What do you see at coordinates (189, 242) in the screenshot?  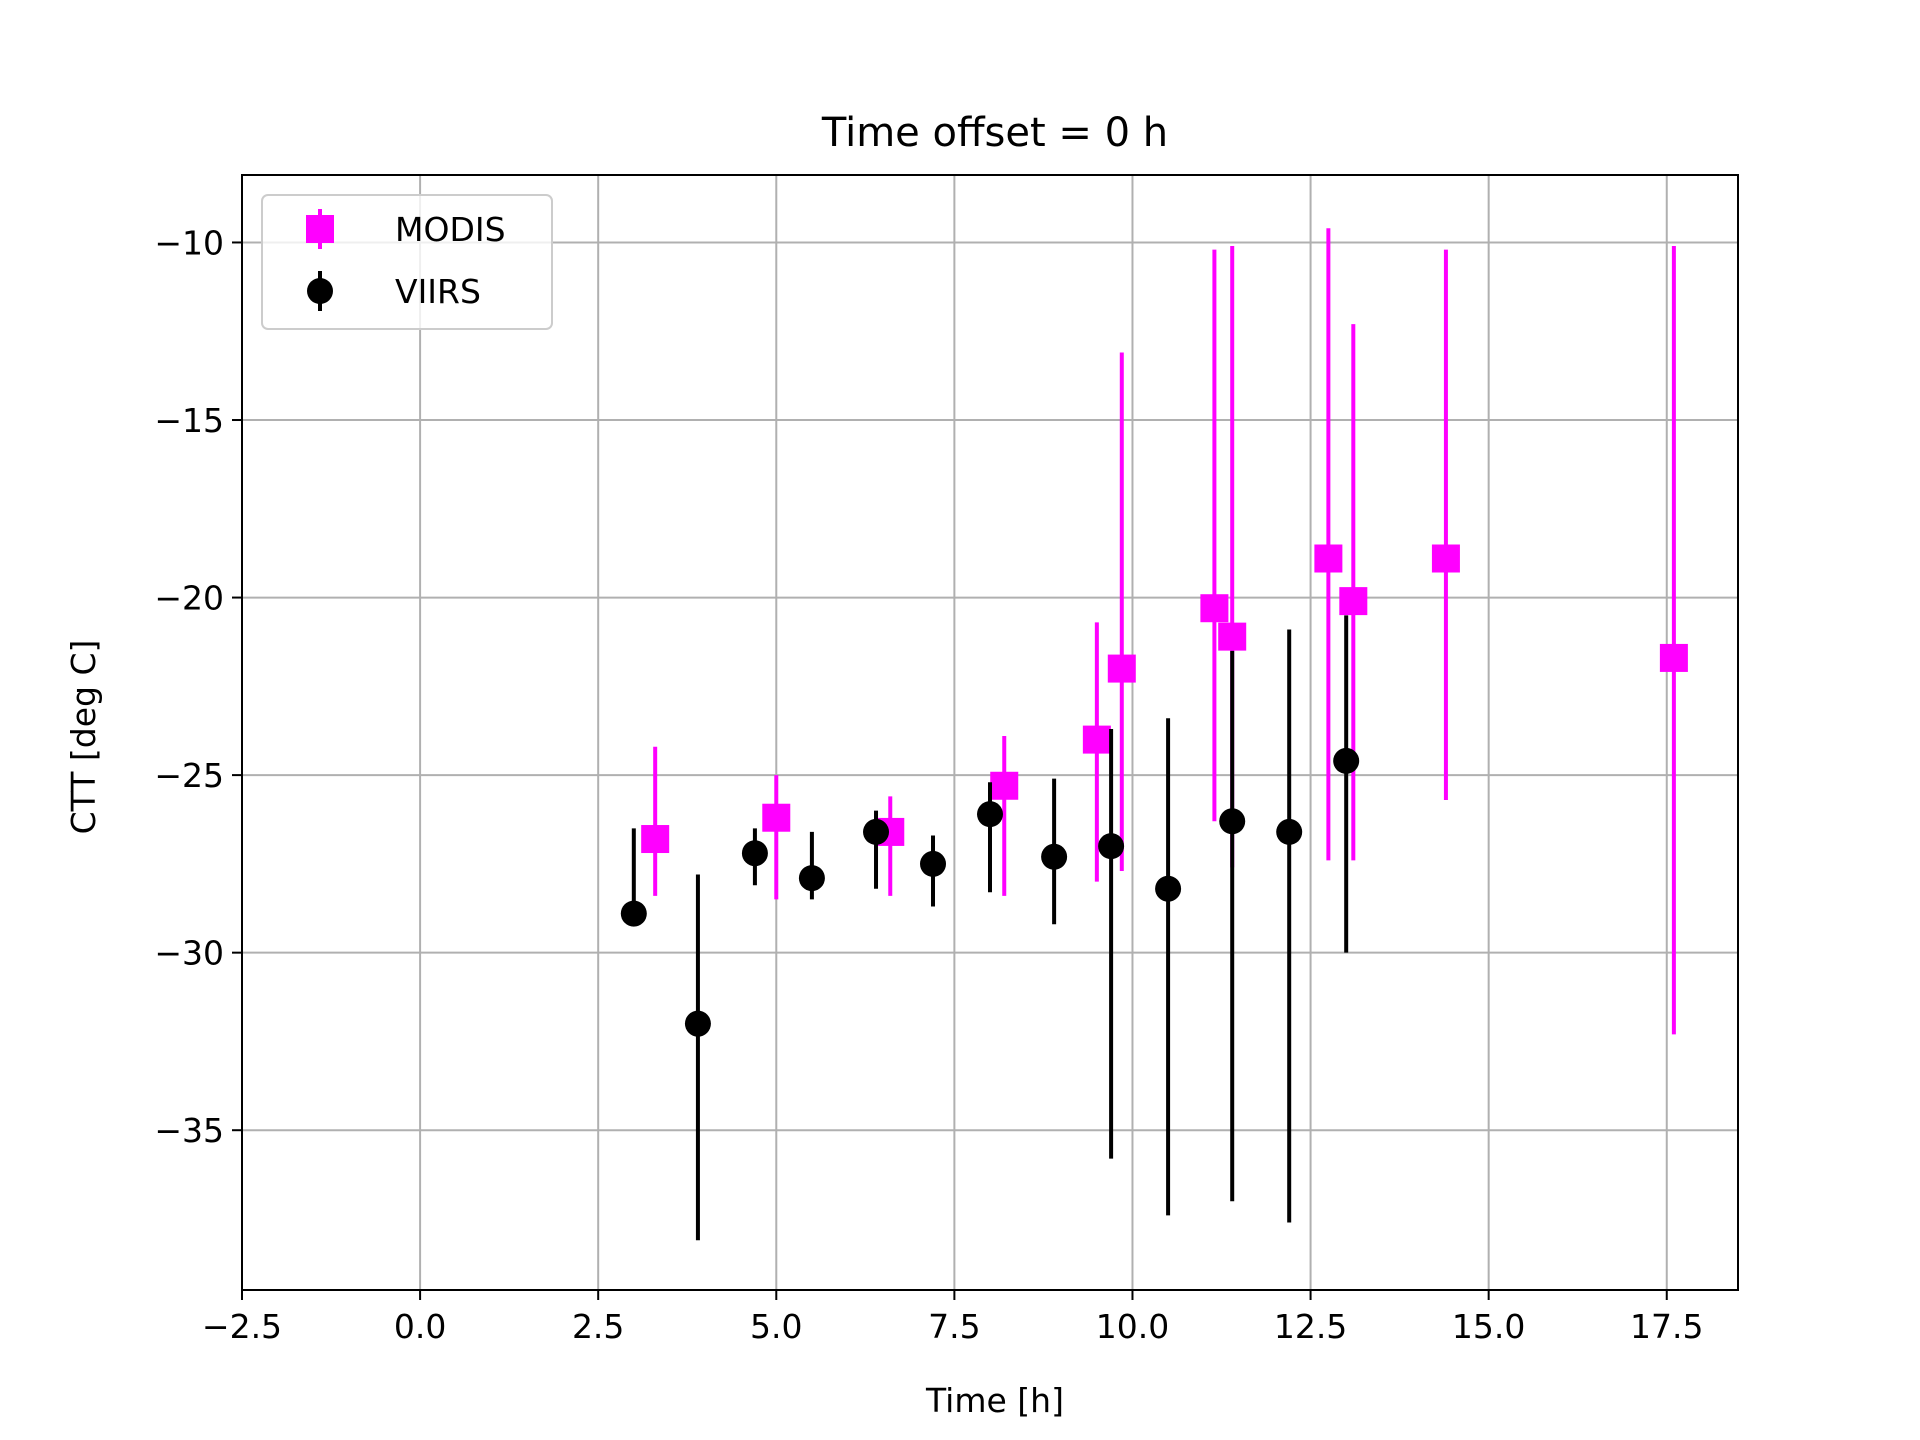 I see `y-tick-label: −10` at bounding box center [189, 242].